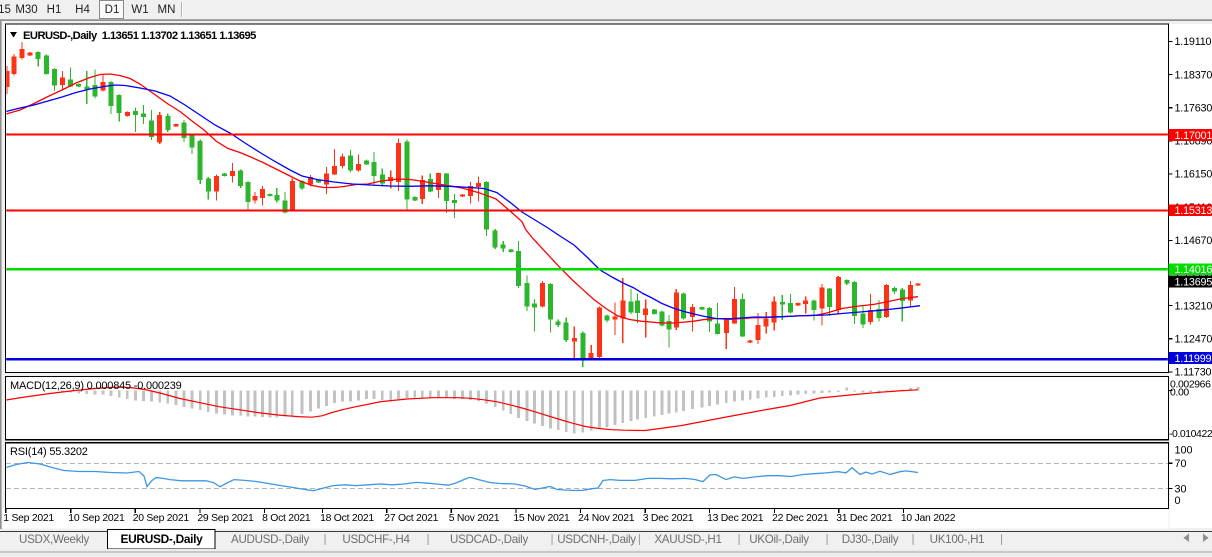  I want to click on svg-text: 30, so click(1181, 489).